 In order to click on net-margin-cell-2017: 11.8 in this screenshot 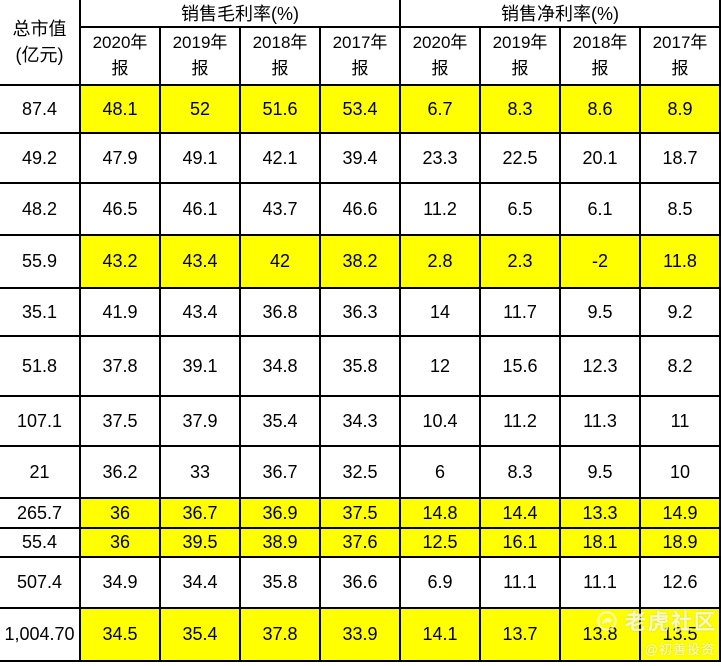, I will do `click(680, 261)`.